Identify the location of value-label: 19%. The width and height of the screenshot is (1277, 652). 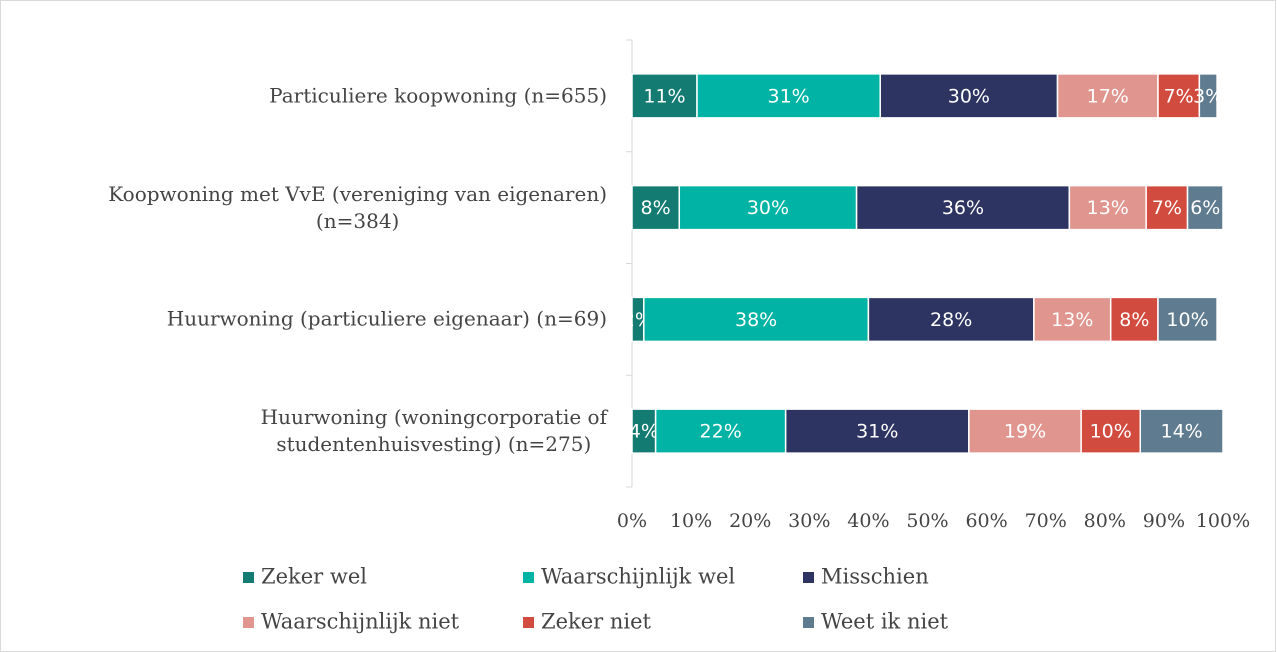
(1025, 432).